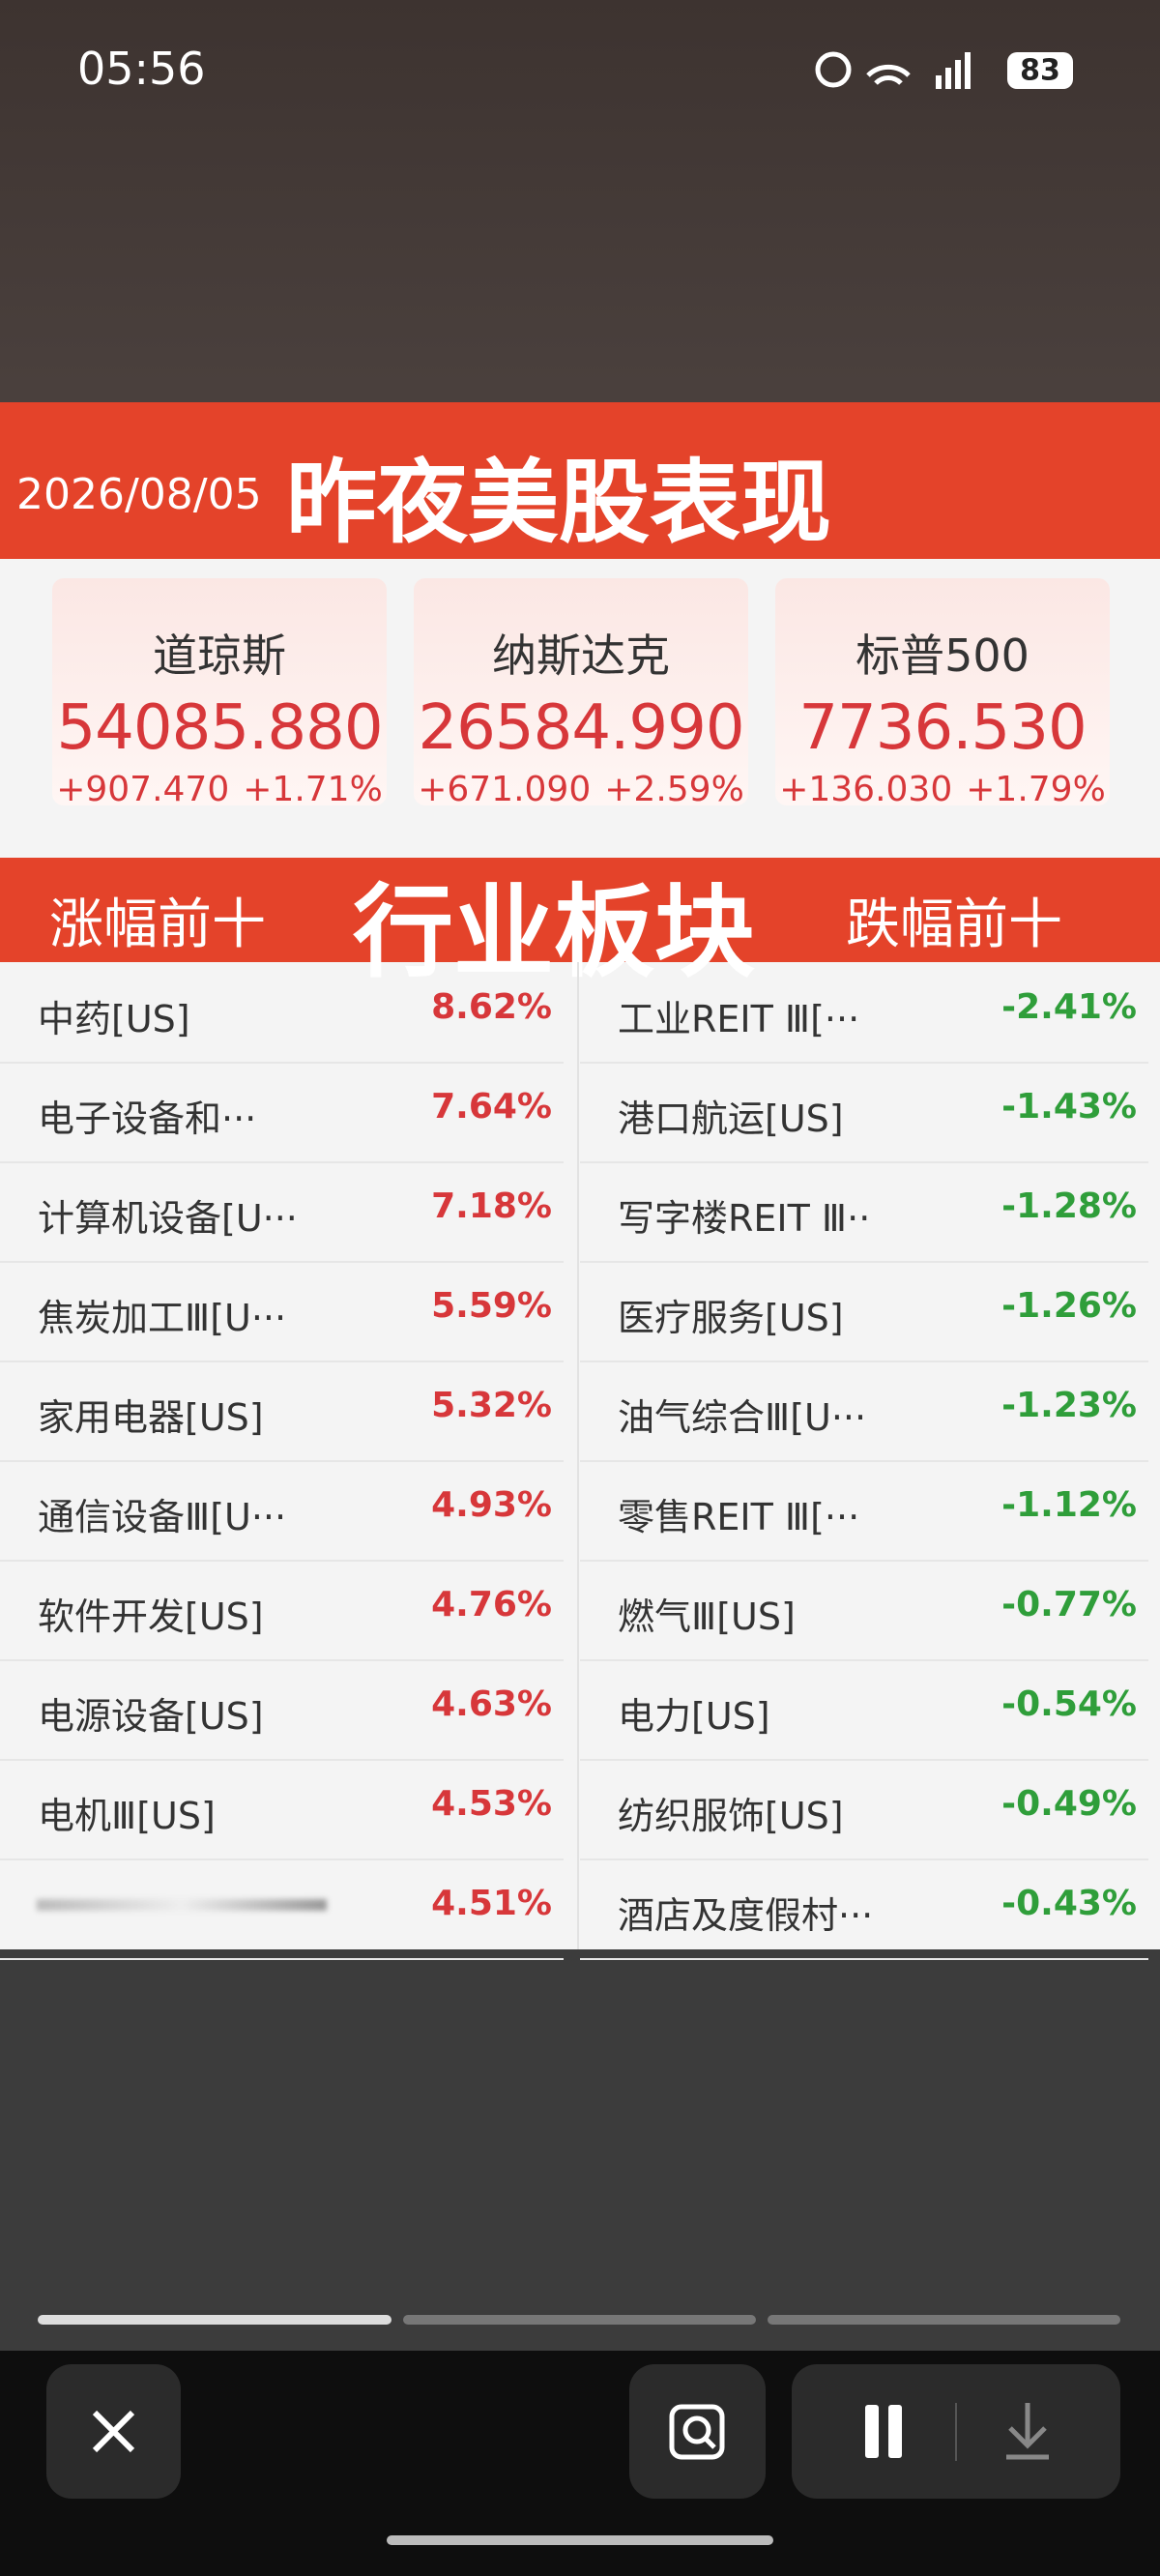 The width and height of the screenshot is (1160, 2576). Describe the element at coordinates (742, 1417) in the screenshot. I see `sector-name: 油气综合Ⅲ[U···` at that location.